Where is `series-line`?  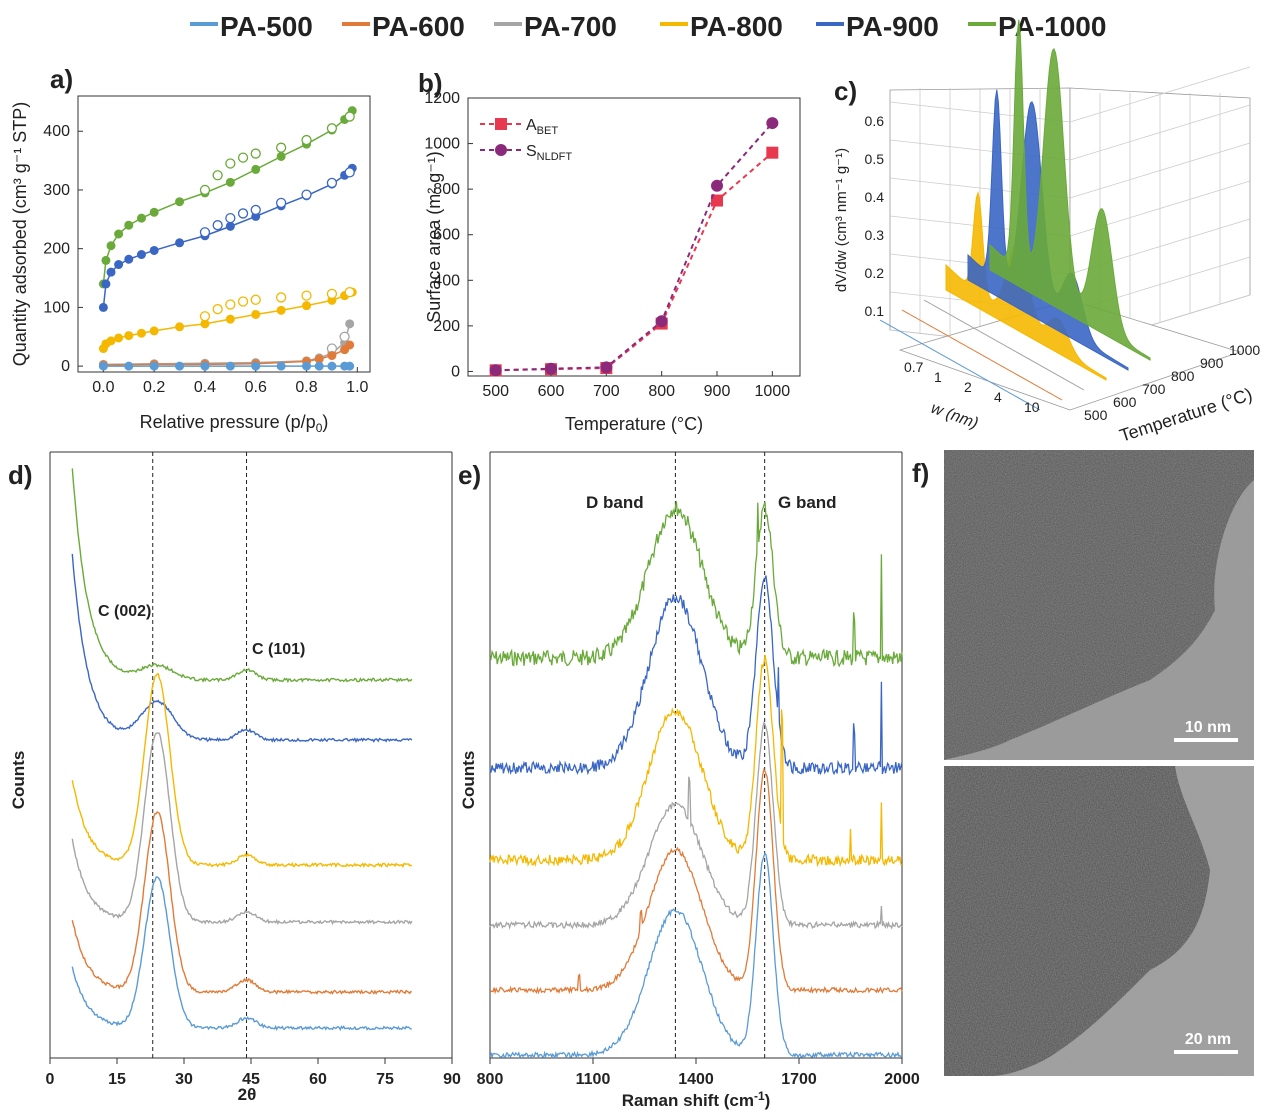
series-line is located at coordinates (634, 247).